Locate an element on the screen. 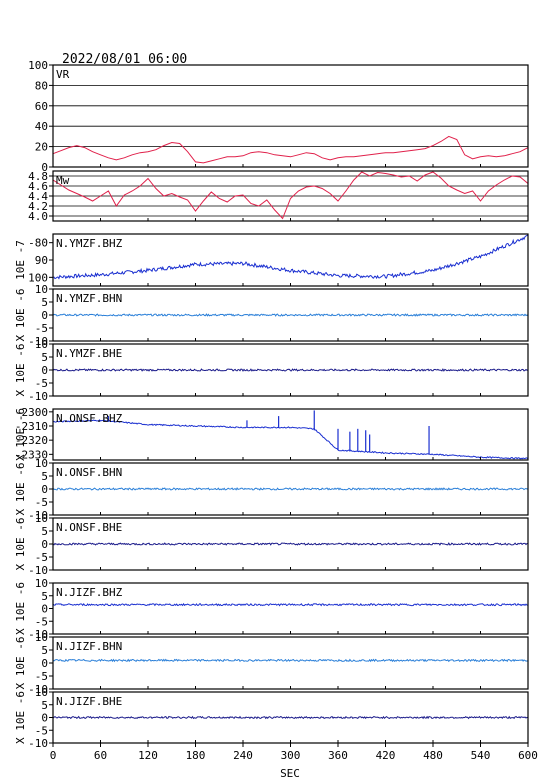 The image size is (554, 781). x-tick-label: 540 is located at coordinates (481, 755).